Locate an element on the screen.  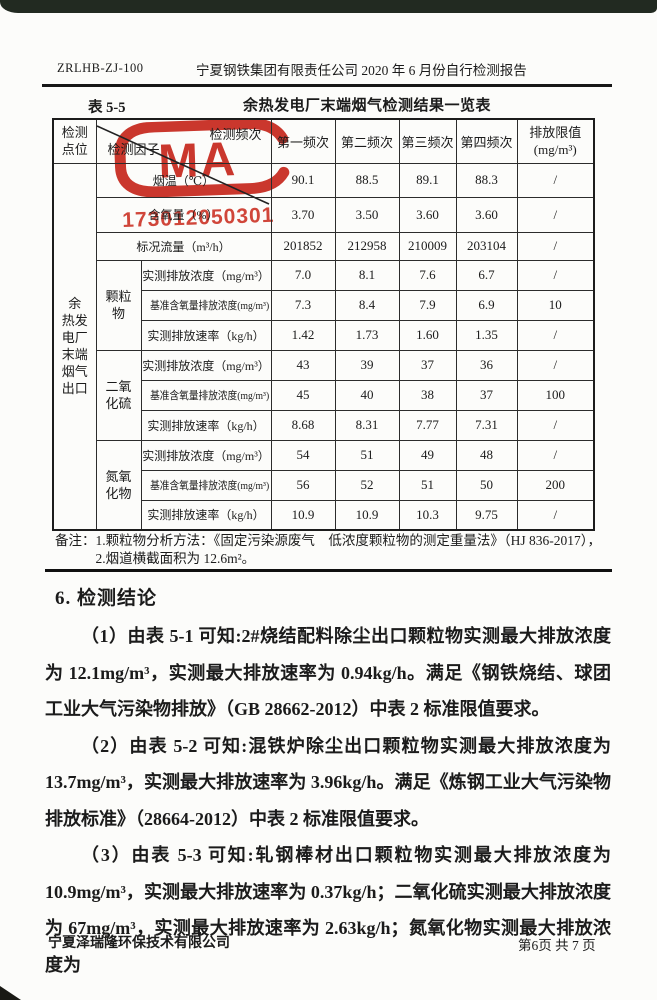
value-cell: 88.3 is located at coordinates (486, 180).